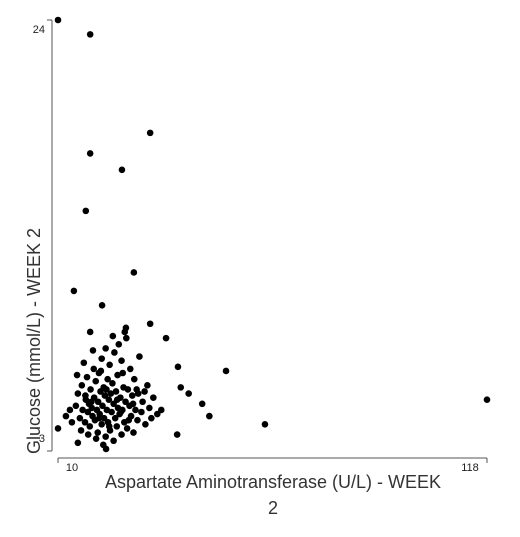 This screenshot has height=537, width=520. I want to click on x-tick-label: 10, so click(72, 468).